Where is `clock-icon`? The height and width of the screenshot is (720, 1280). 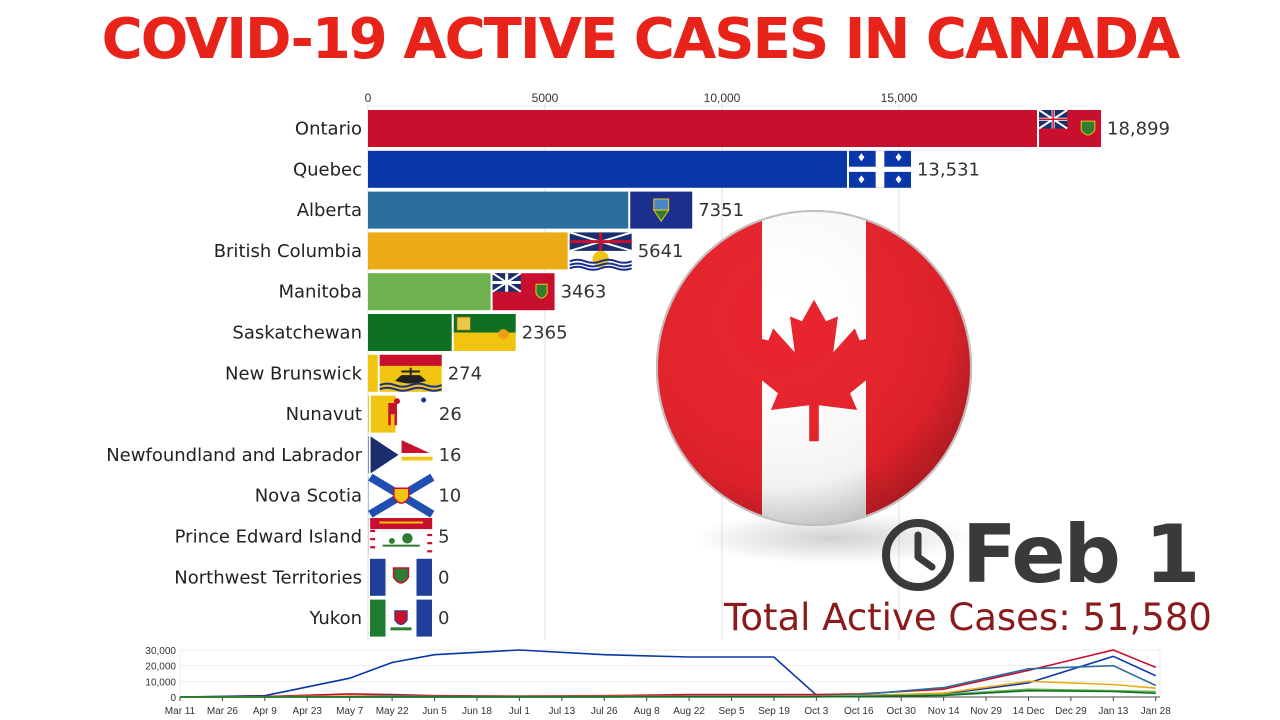 clock-icon is located at coordinates (918, 555).